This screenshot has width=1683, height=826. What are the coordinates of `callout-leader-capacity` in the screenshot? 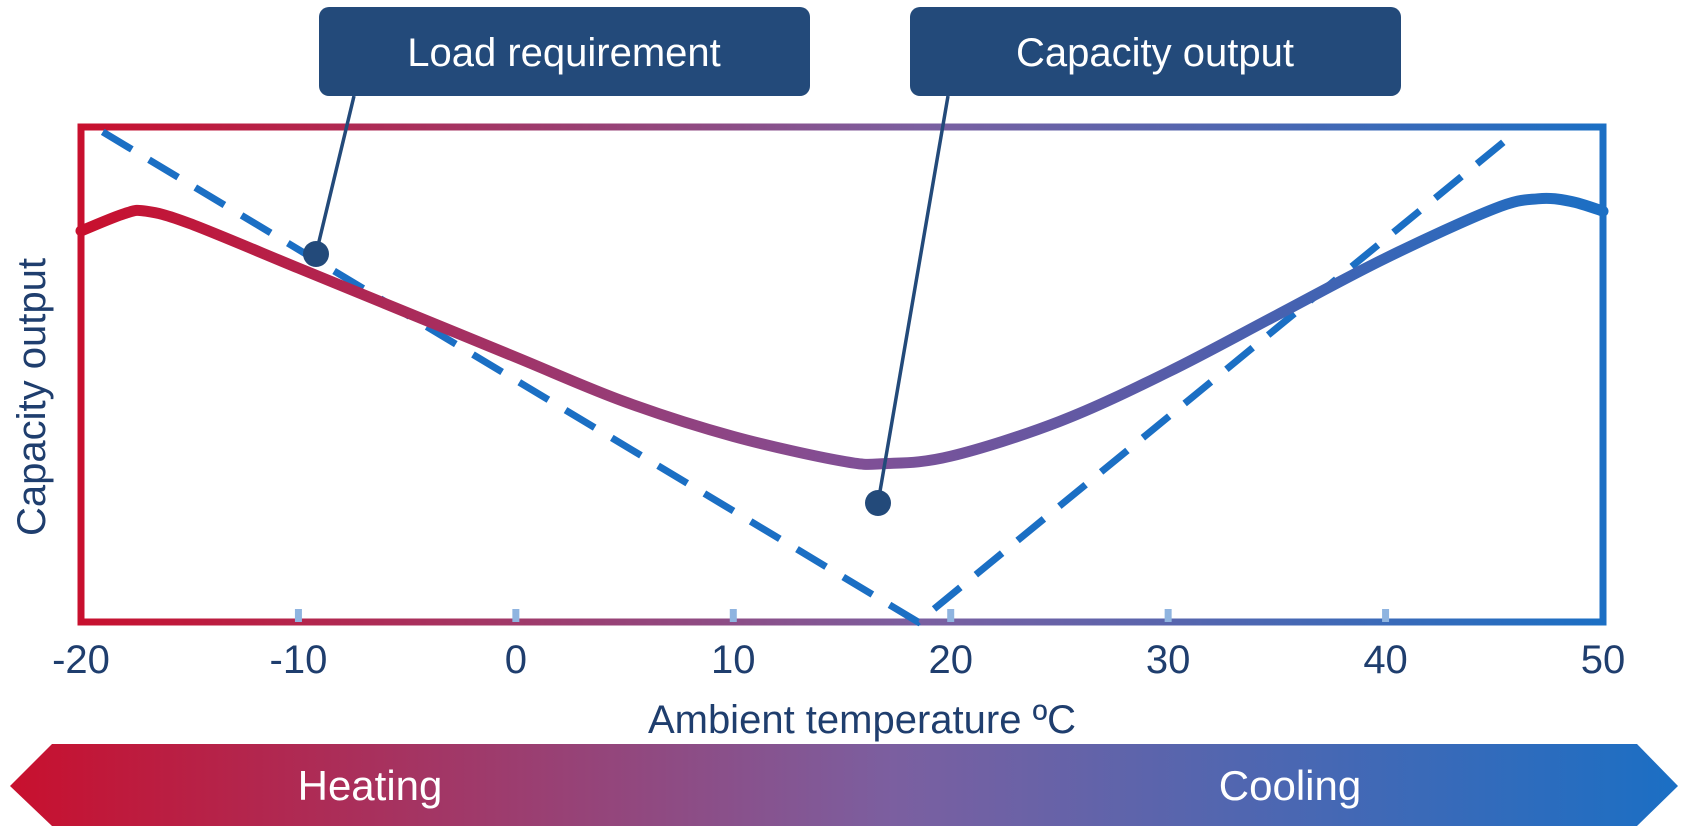 It's located at (913, 299).